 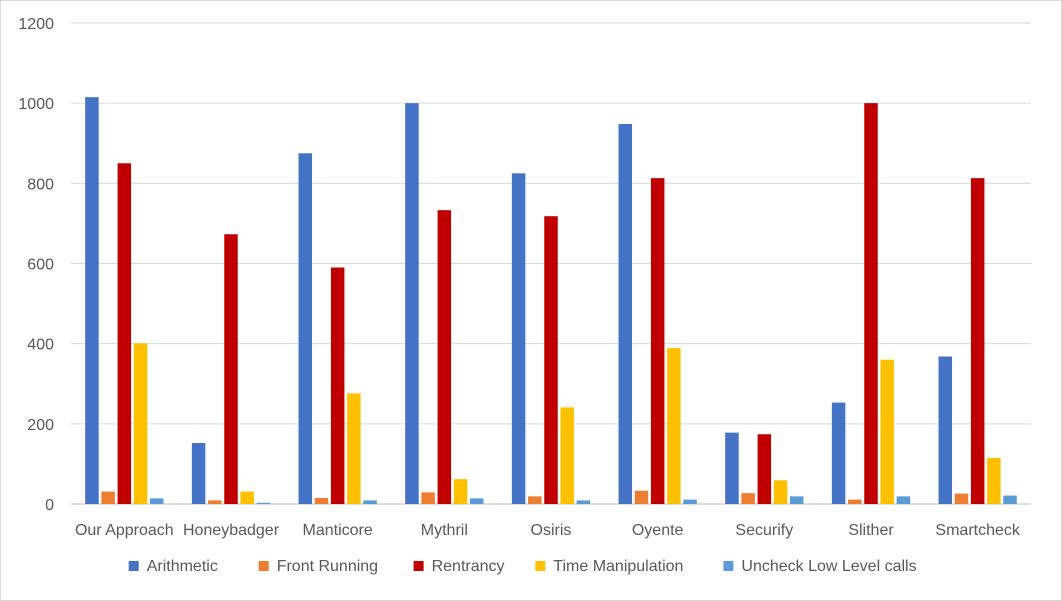 What do you see at coordinates (444, 530) in the screenshot?
I see `x-tick-label: Mythril` at bounding box center [444, 530].